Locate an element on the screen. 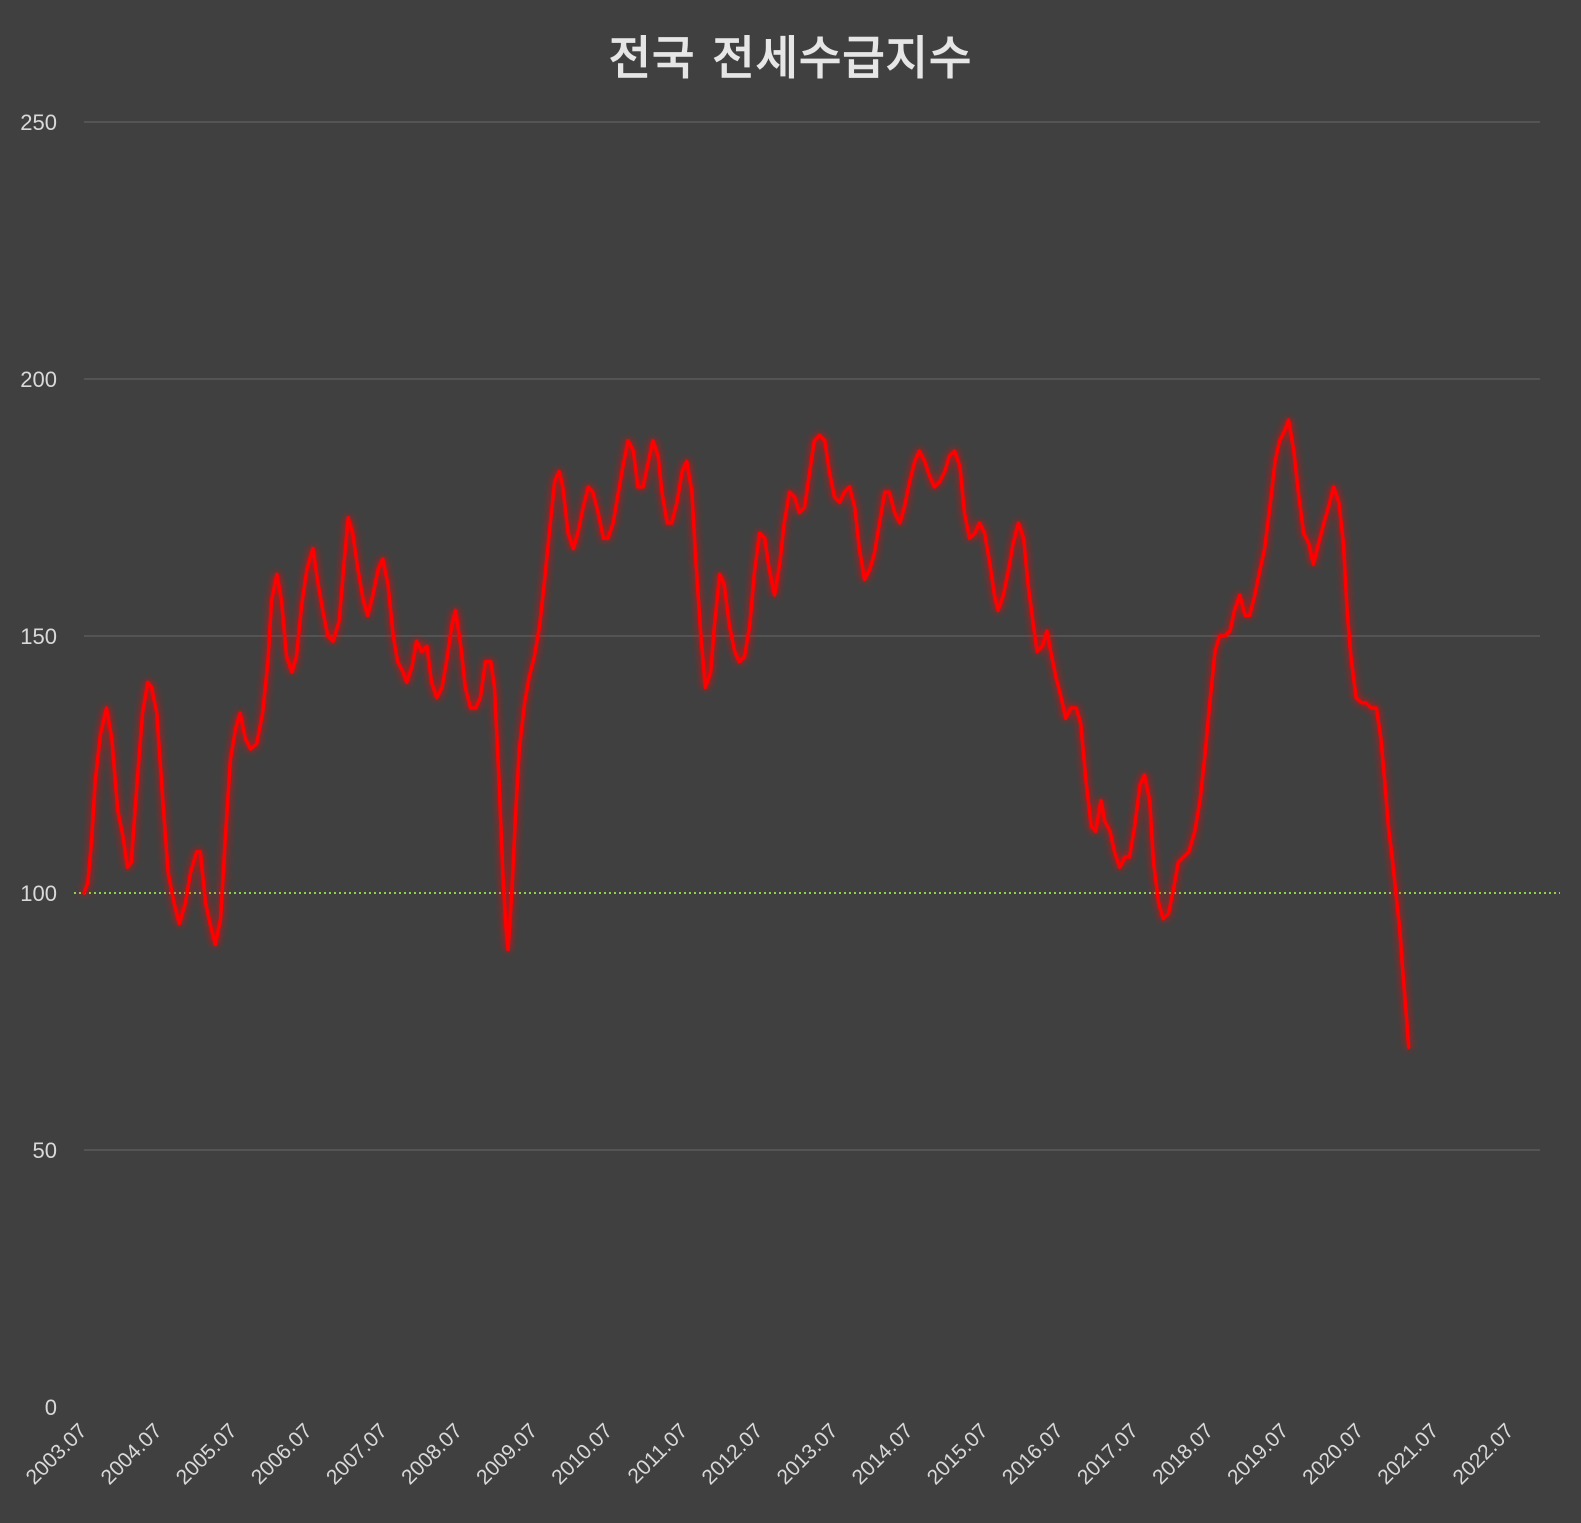  x-tick-label: 2022.07 is located at coordinates (1483, 1454).